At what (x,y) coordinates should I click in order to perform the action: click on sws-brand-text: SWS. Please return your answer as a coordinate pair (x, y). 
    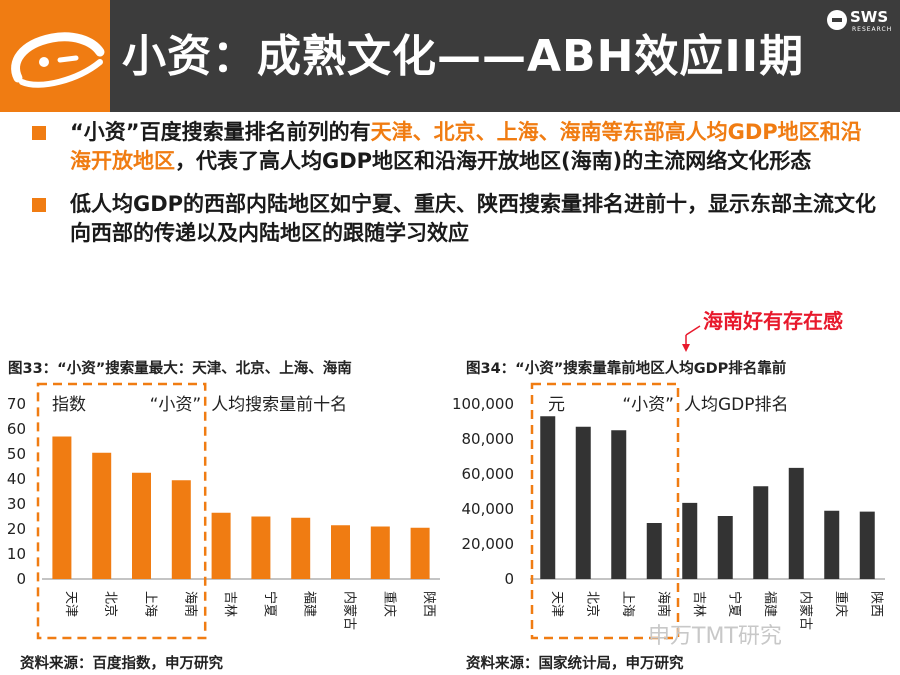
    Looking at the image, I should click on (869, 17).